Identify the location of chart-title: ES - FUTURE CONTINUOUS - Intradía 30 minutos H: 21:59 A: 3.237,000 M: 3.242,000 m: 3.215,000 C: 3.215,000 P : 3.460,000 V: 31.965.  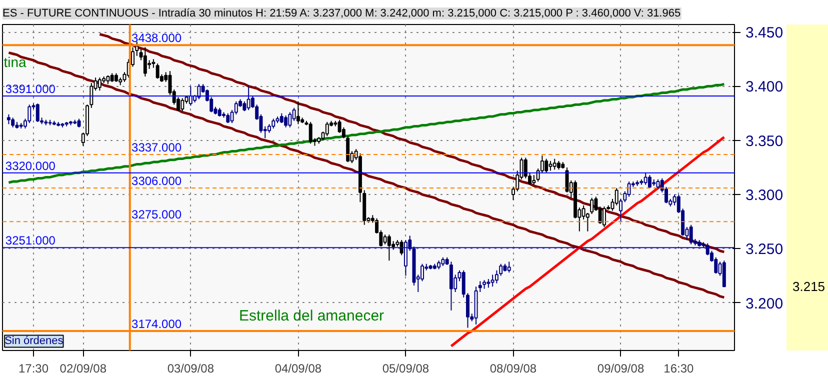
(341, 14).